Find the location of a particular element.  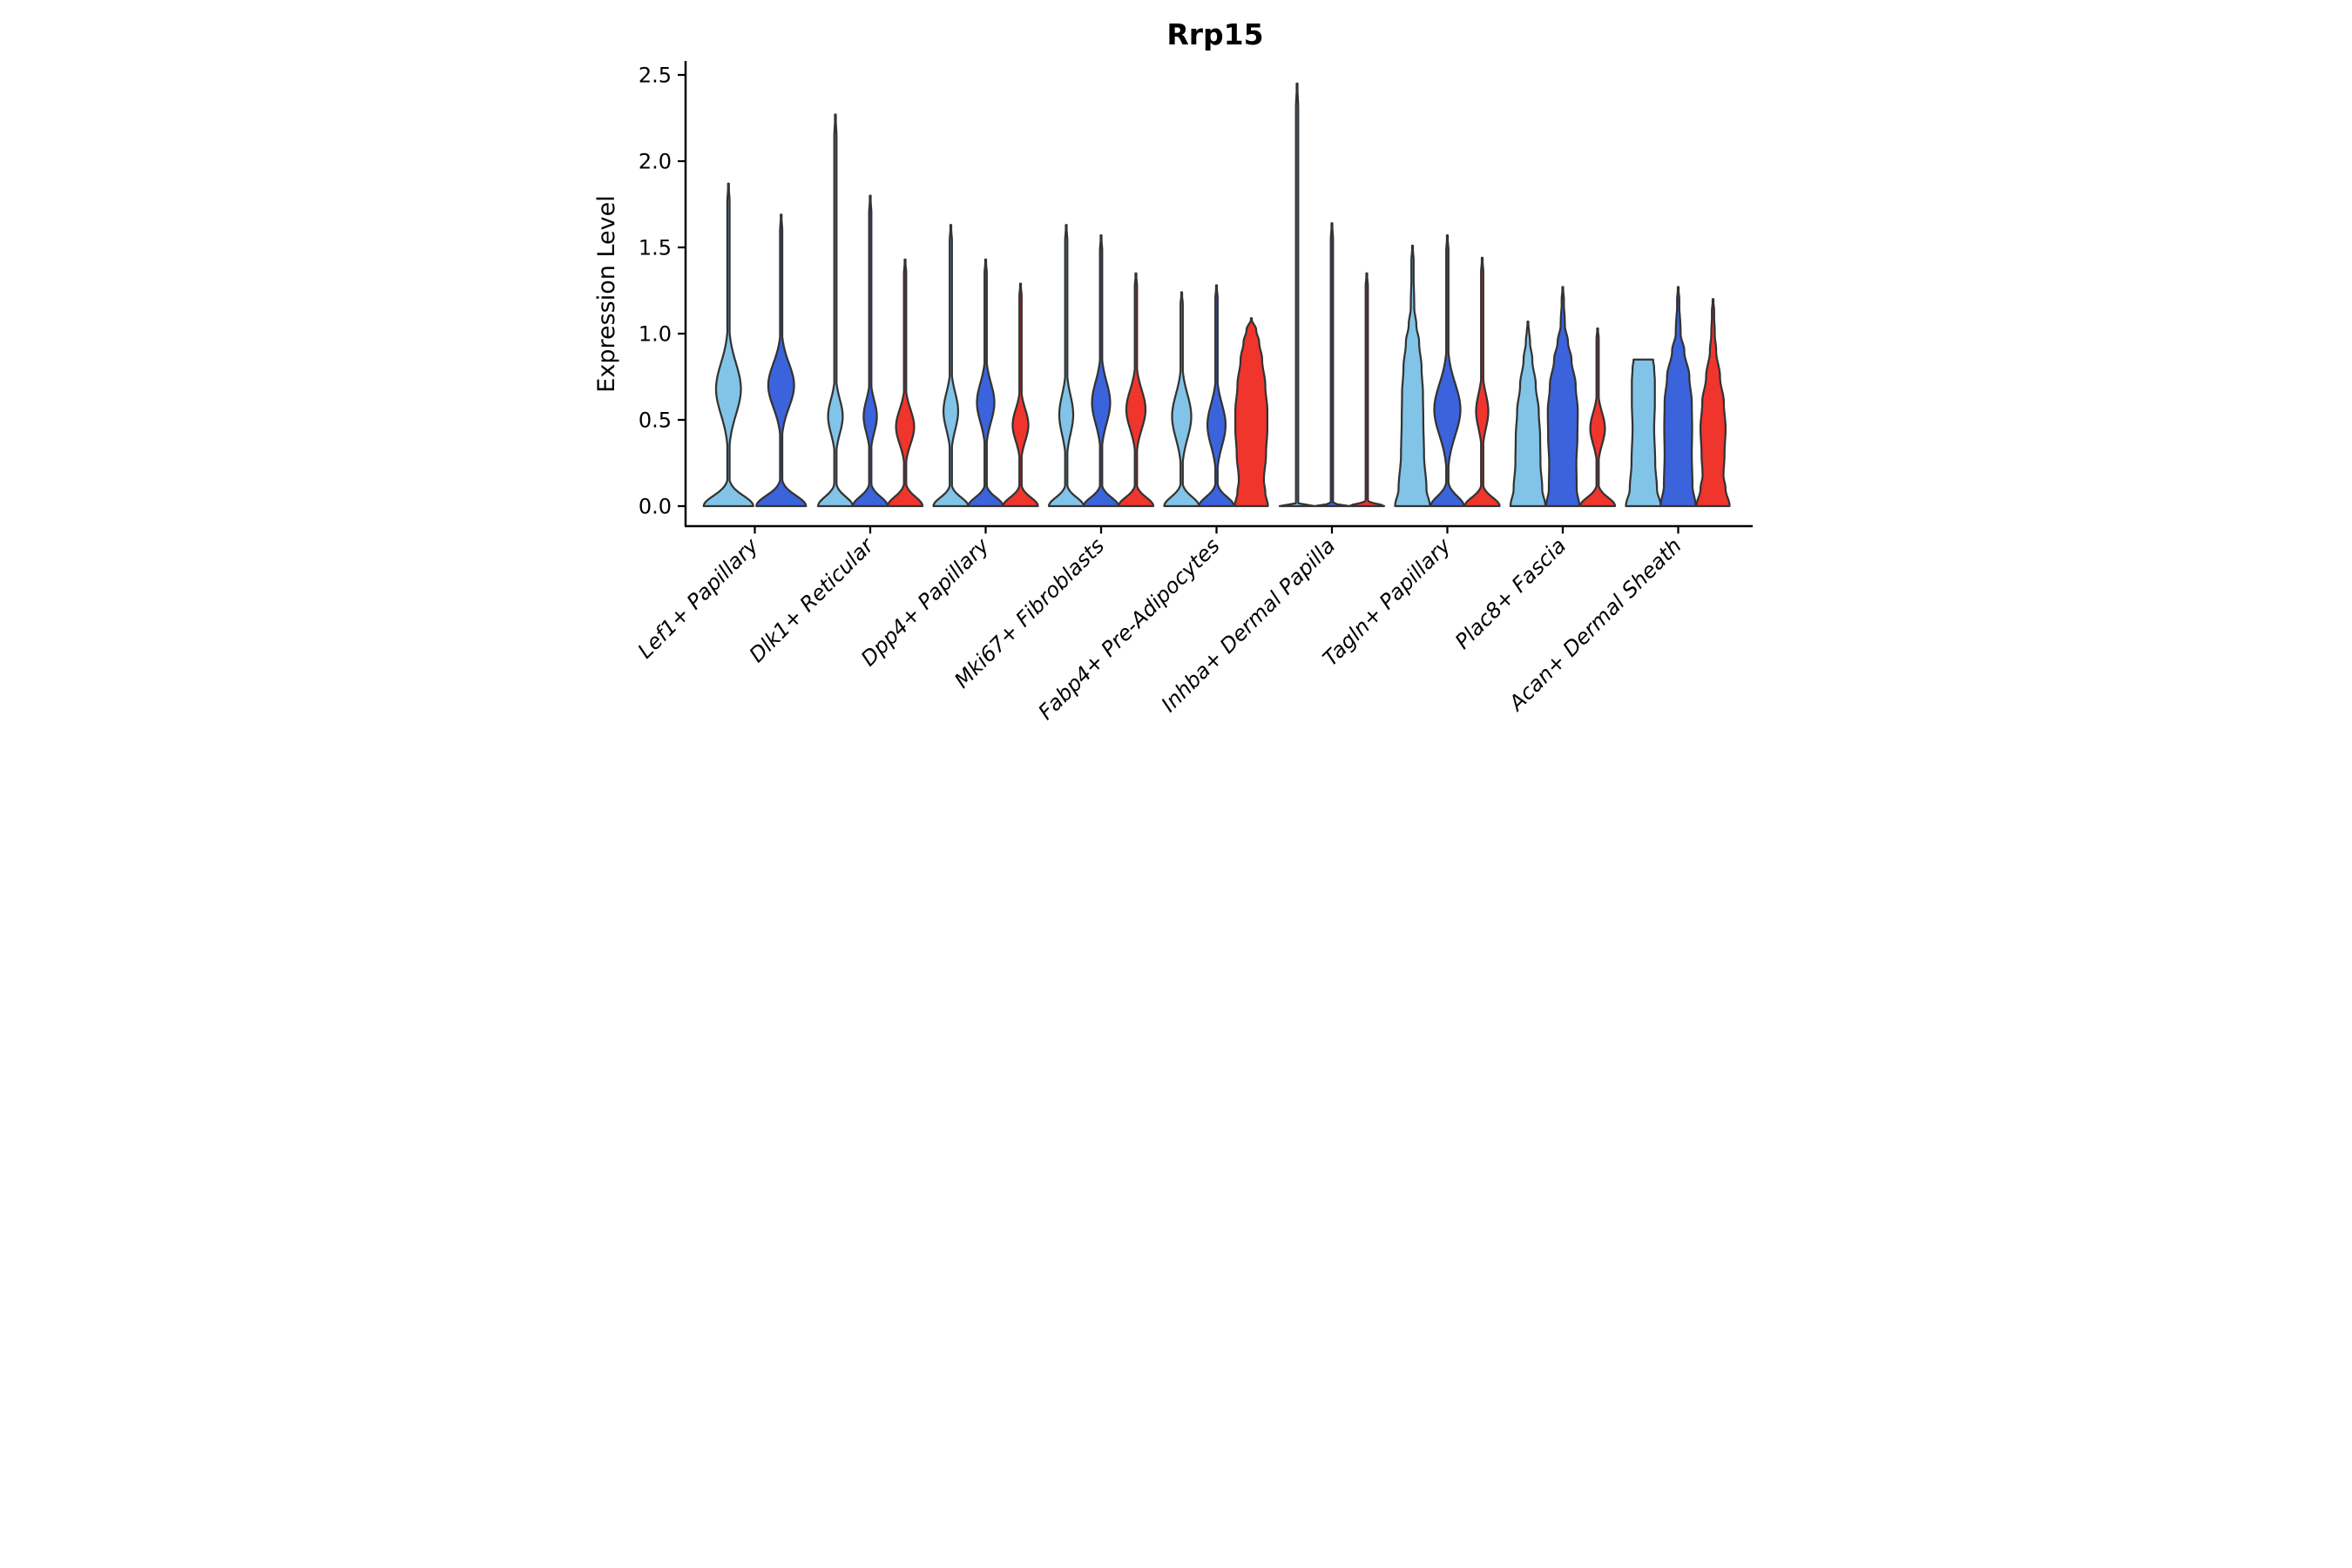

chart-title: Rrp15 is located at coordinates (1214, 34).